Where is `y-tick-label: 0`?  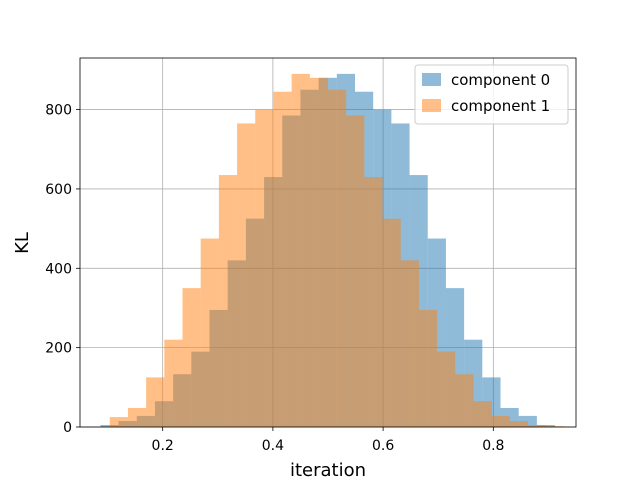
y-tick-label: 0 is located at coordinates (67, 428).